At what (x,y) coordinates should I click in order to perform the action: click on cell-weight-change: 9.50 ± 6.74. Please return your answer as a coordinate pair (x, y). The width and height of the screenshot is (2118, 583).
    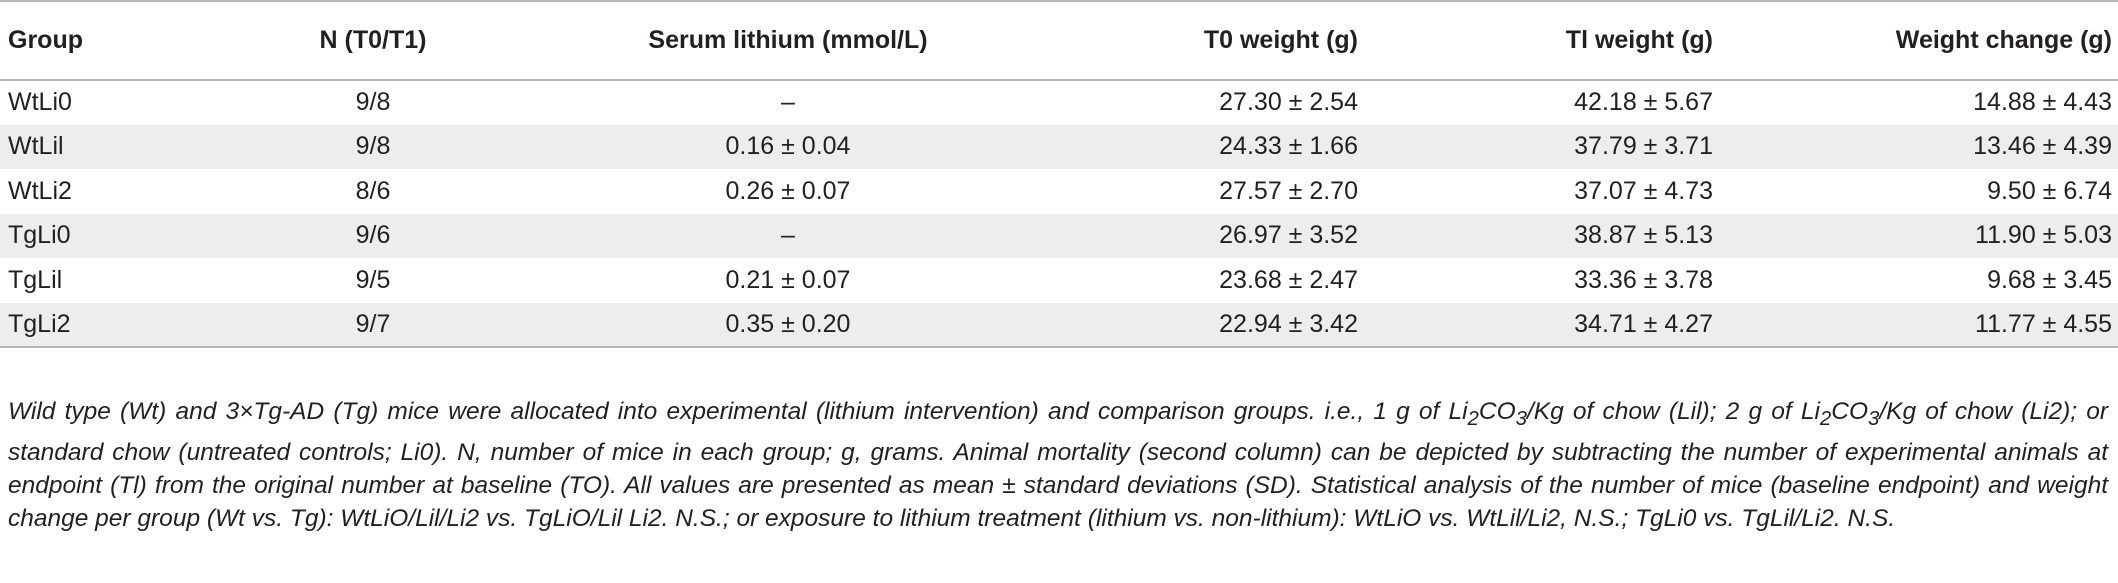
    Looking at the image, I should click on (2049, 190).